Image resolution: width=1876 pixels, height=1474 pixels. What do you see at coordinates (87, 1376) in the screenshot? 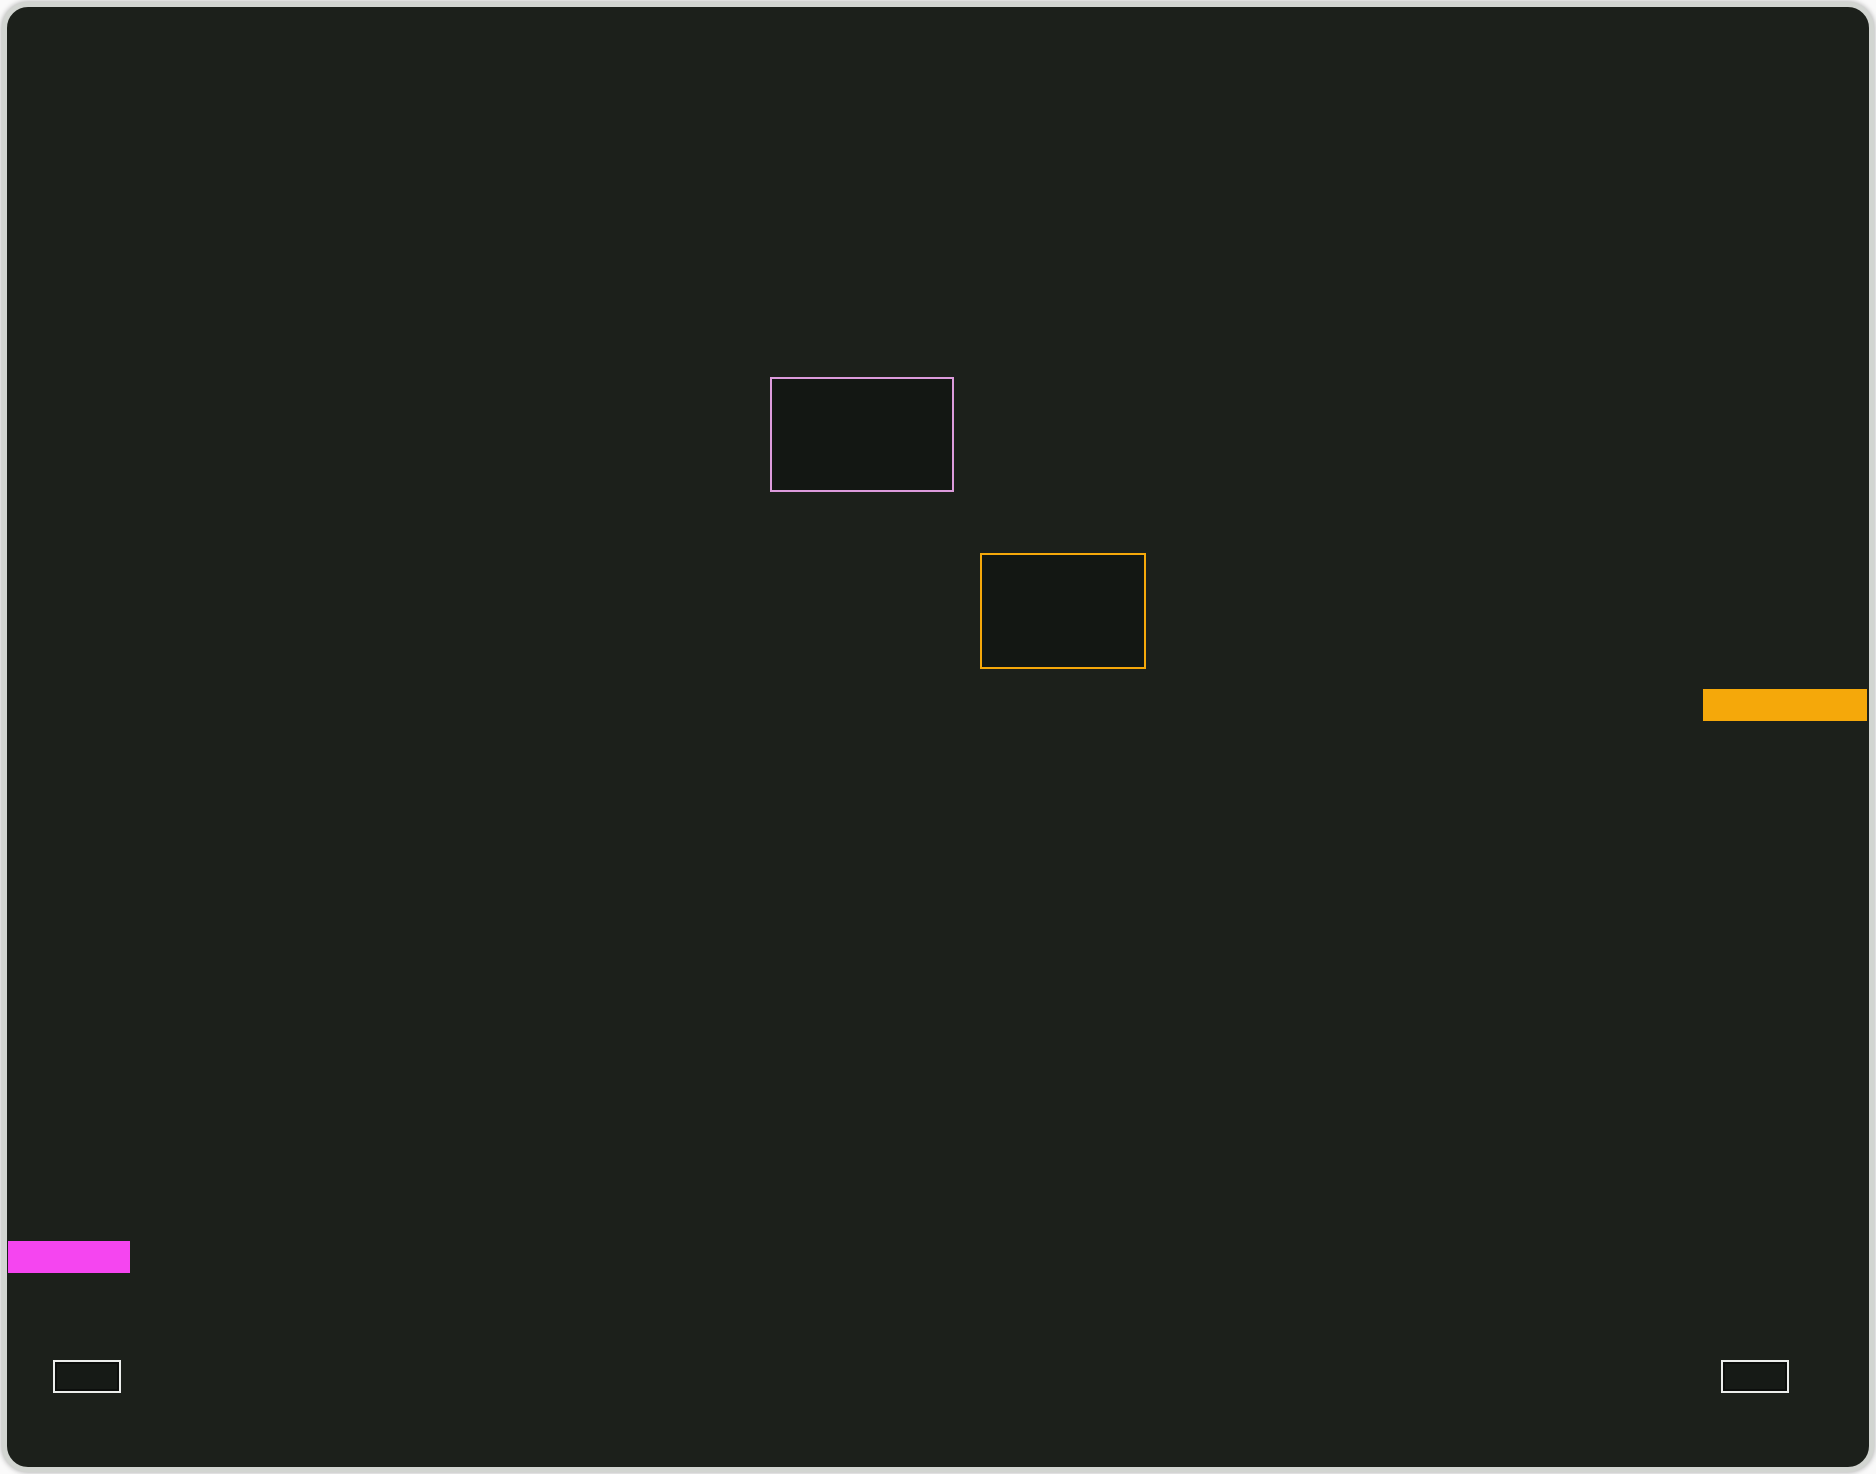
I see `left-axis-auto-button` at bounding box center [87, 1376].